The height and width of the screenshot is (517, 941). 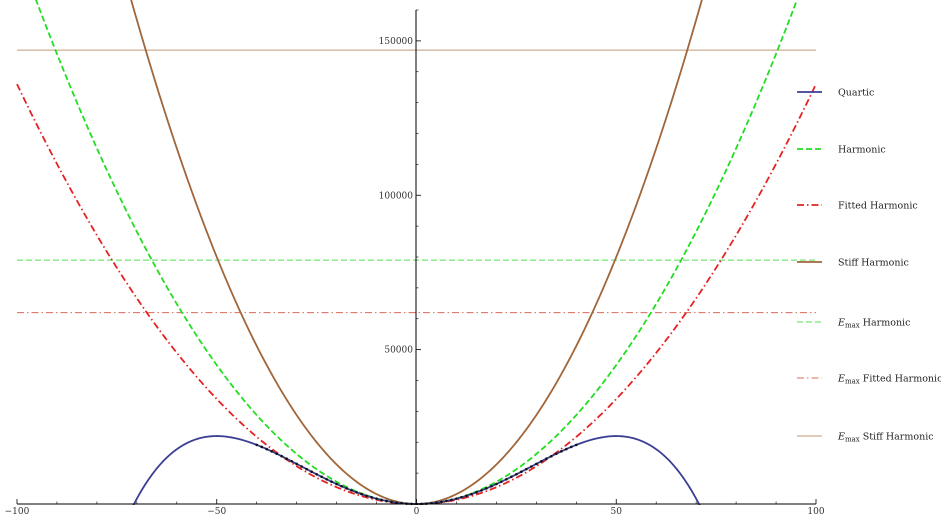 I want to click on legend-label: Quartic, so click(x=856, y=93).